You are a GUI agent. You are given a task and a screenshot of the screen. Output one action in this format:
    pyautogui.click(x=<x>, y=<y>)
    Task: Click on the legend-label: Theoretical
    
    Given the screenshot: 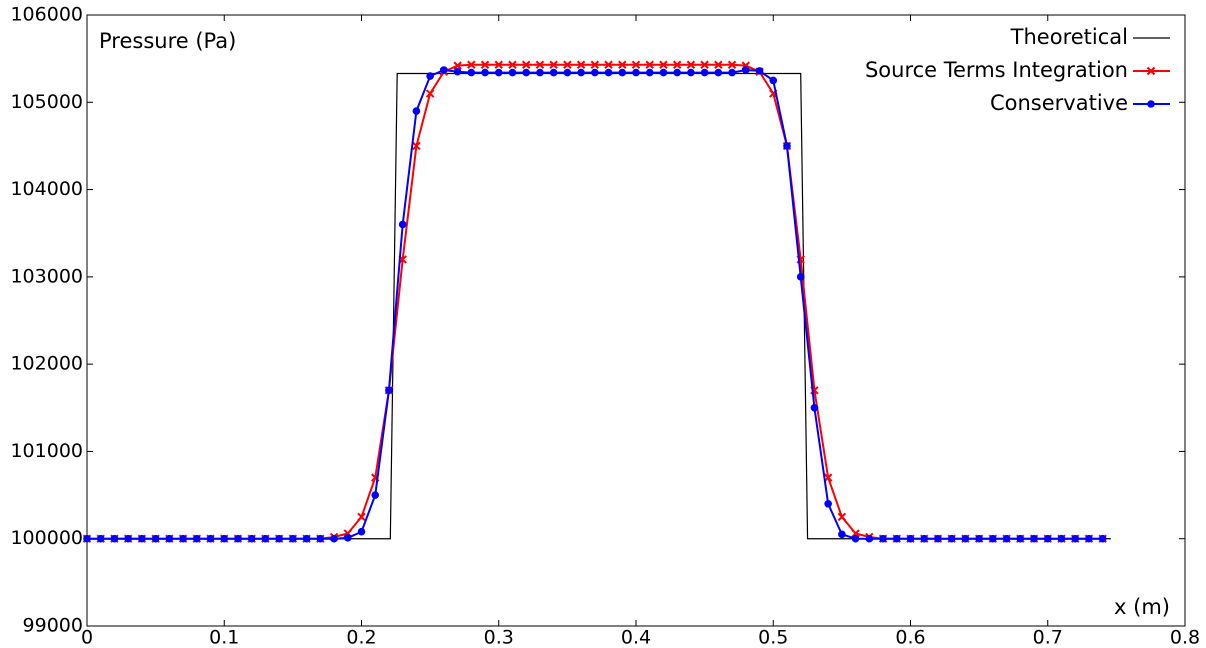 What is the action you would take?
    pyautogui.click(x=1069, y=37)
    